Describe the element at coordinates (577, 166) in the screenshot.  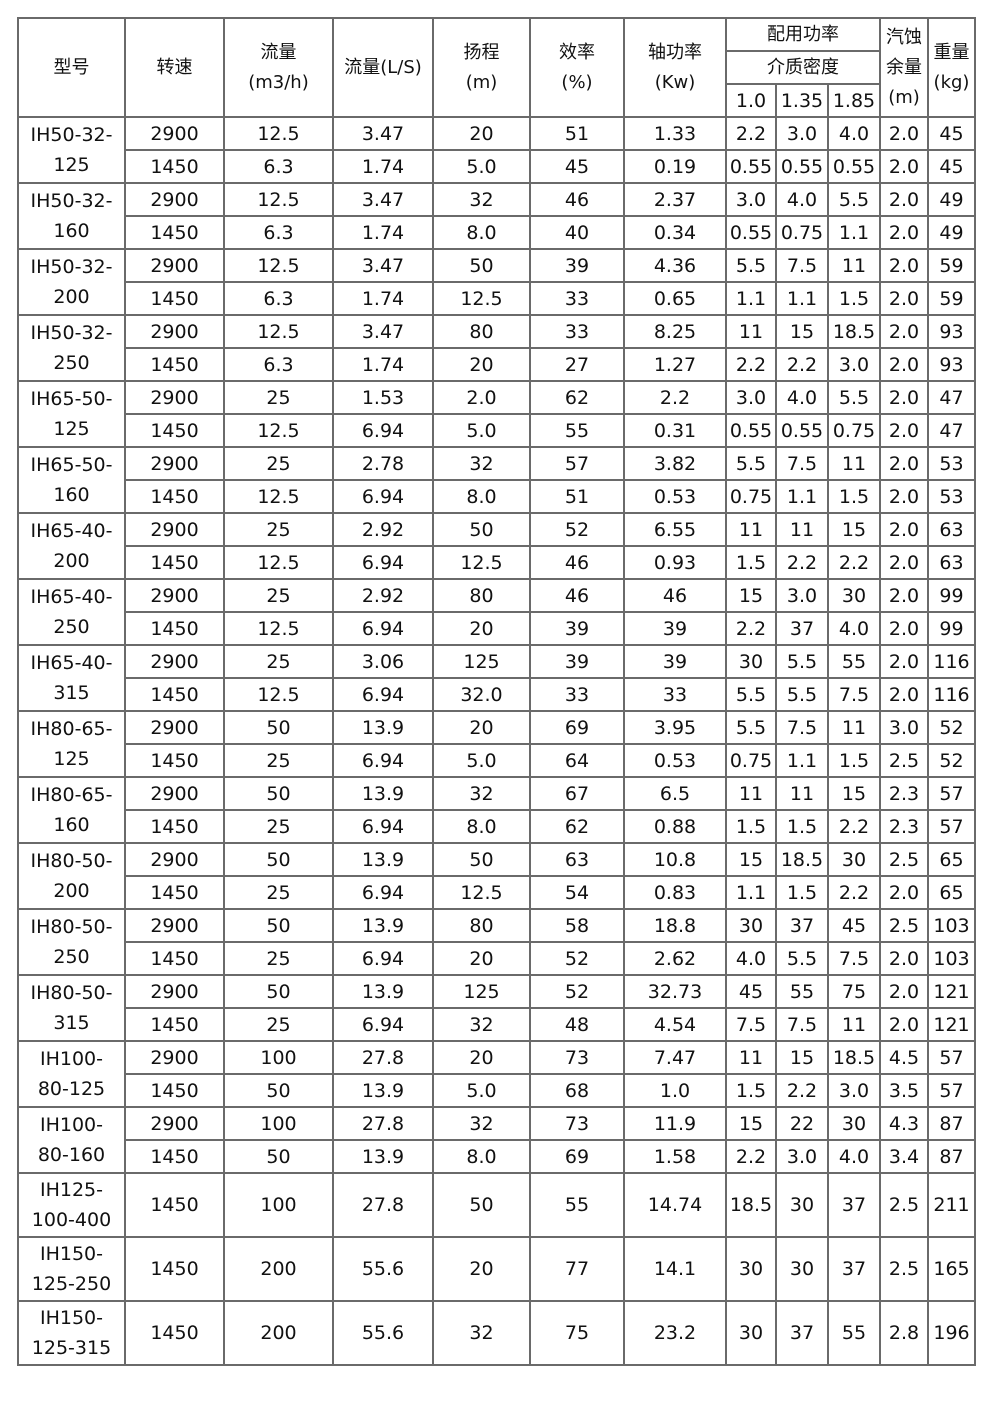
I see `table-cell: 45` at that location.